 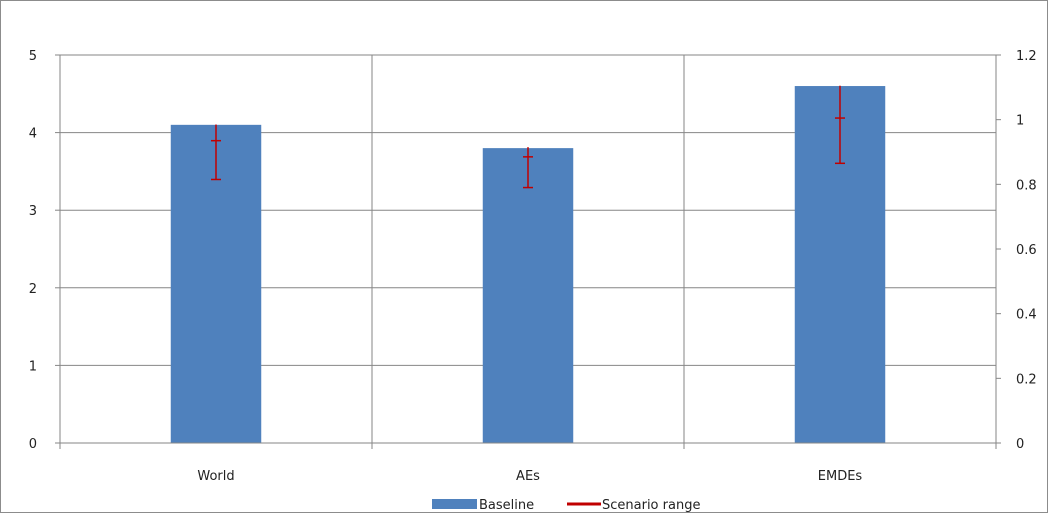 What do you see at coordinates (1026, 315) in the screenshot?
I see `right-axis-tick-label: 0.4` at bounding box center [1026, 315].